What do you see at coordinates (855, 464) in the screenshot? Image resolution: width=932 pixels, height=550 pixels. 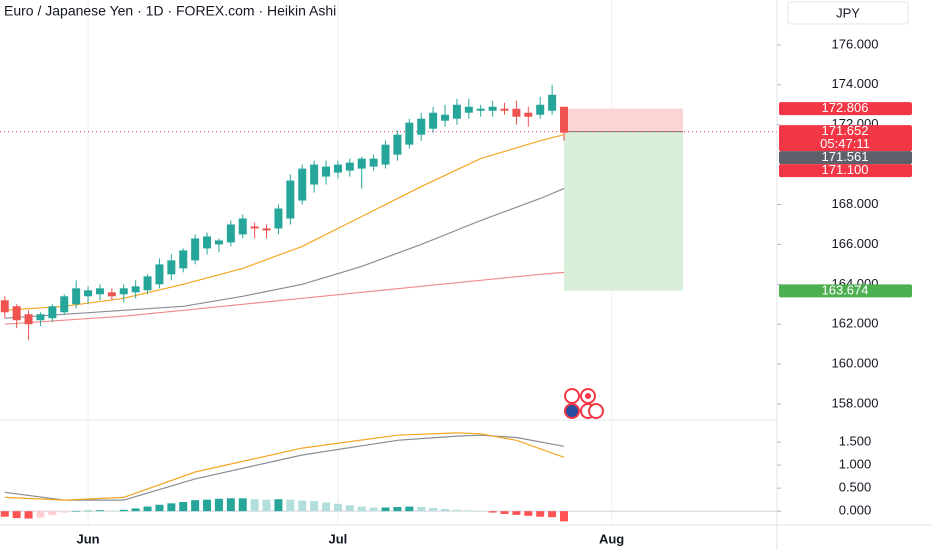 I see `y-tick-label: 1.000` at bounding box center [855, 464].